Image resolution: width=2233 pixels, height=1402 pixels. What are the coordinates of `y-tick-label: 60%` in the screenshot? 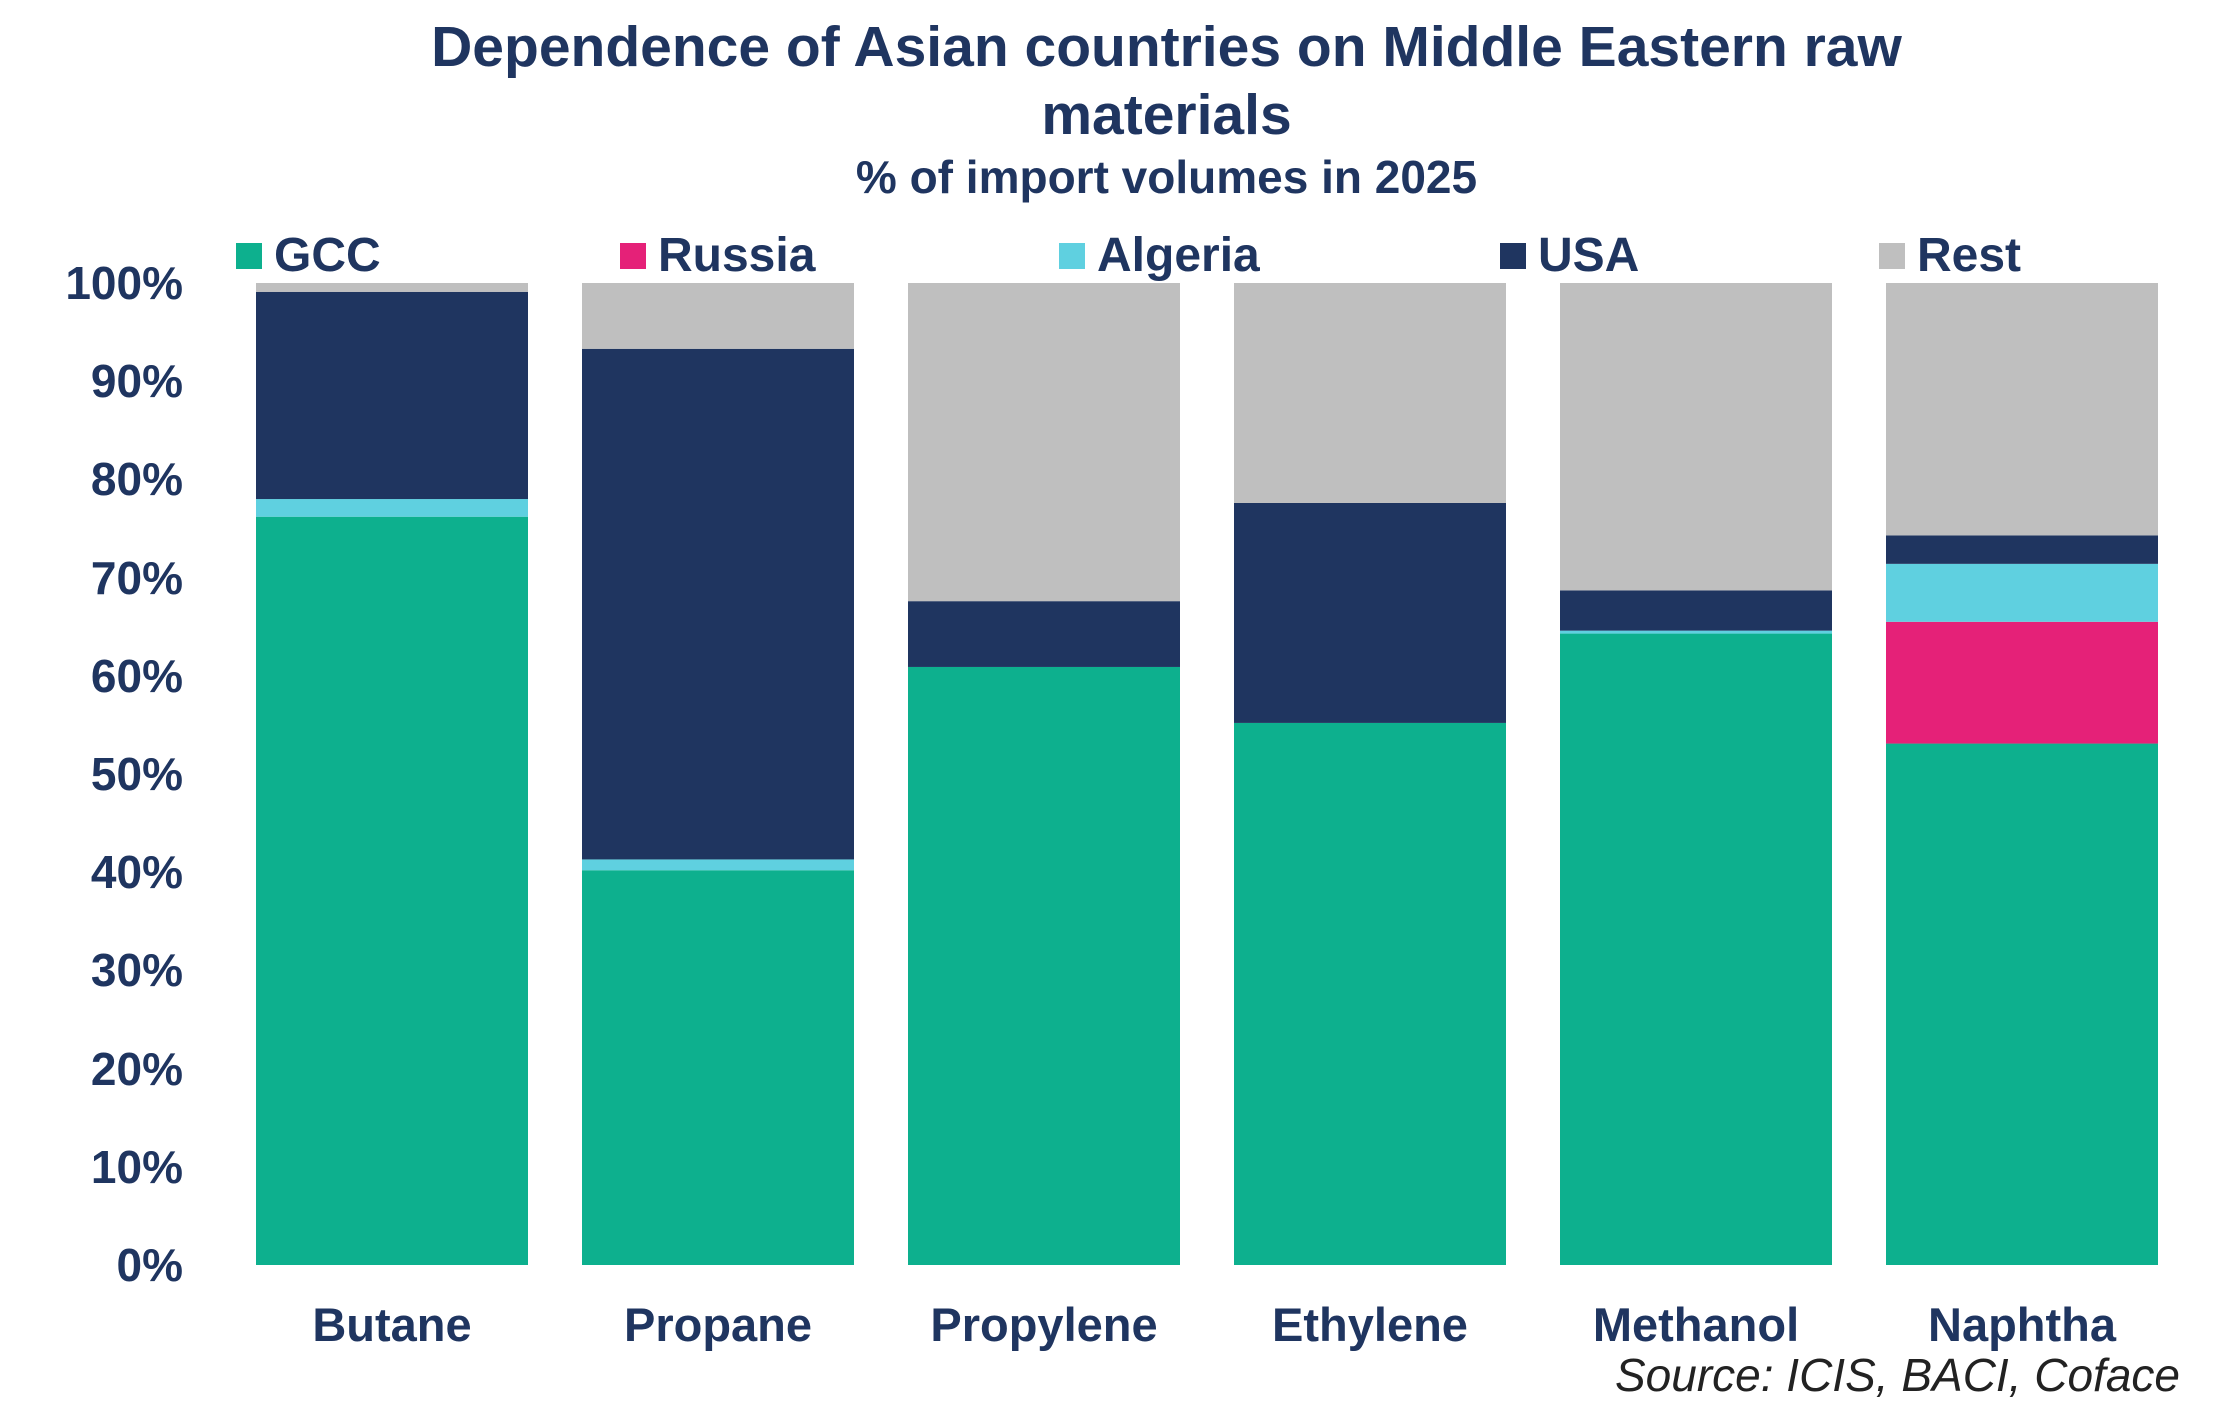 It's located at (136, 675).